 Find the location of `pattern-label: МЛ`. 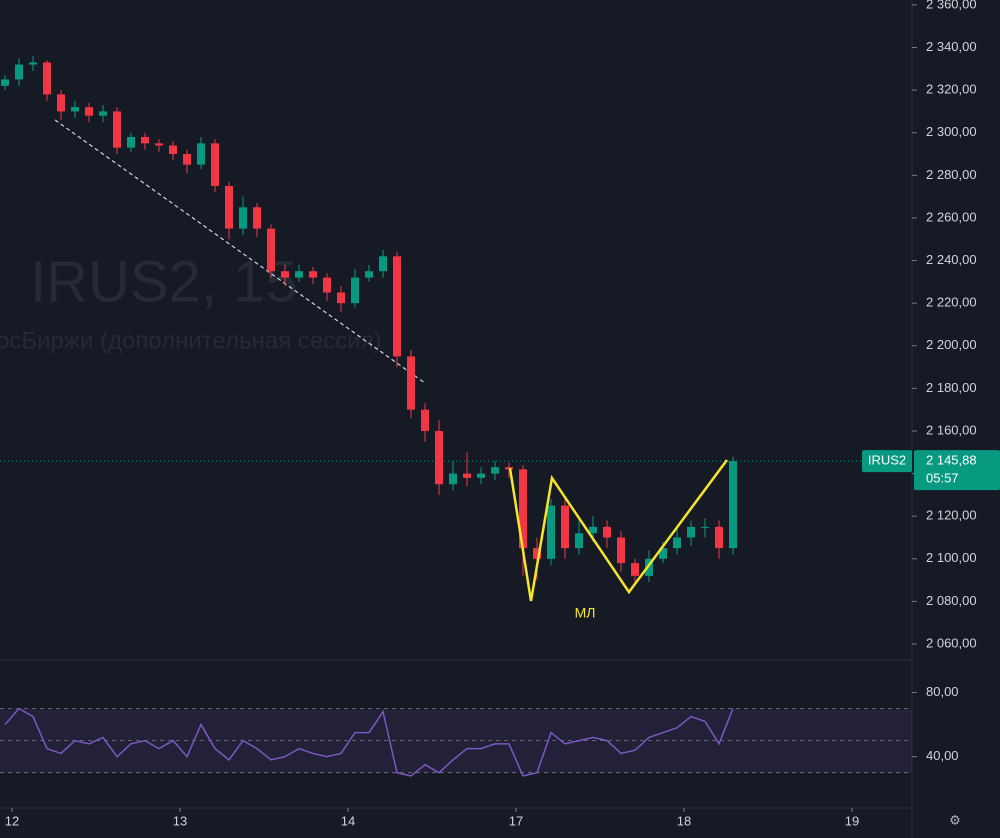

pattern-label: МЛ is located at coordinates (585, 613).